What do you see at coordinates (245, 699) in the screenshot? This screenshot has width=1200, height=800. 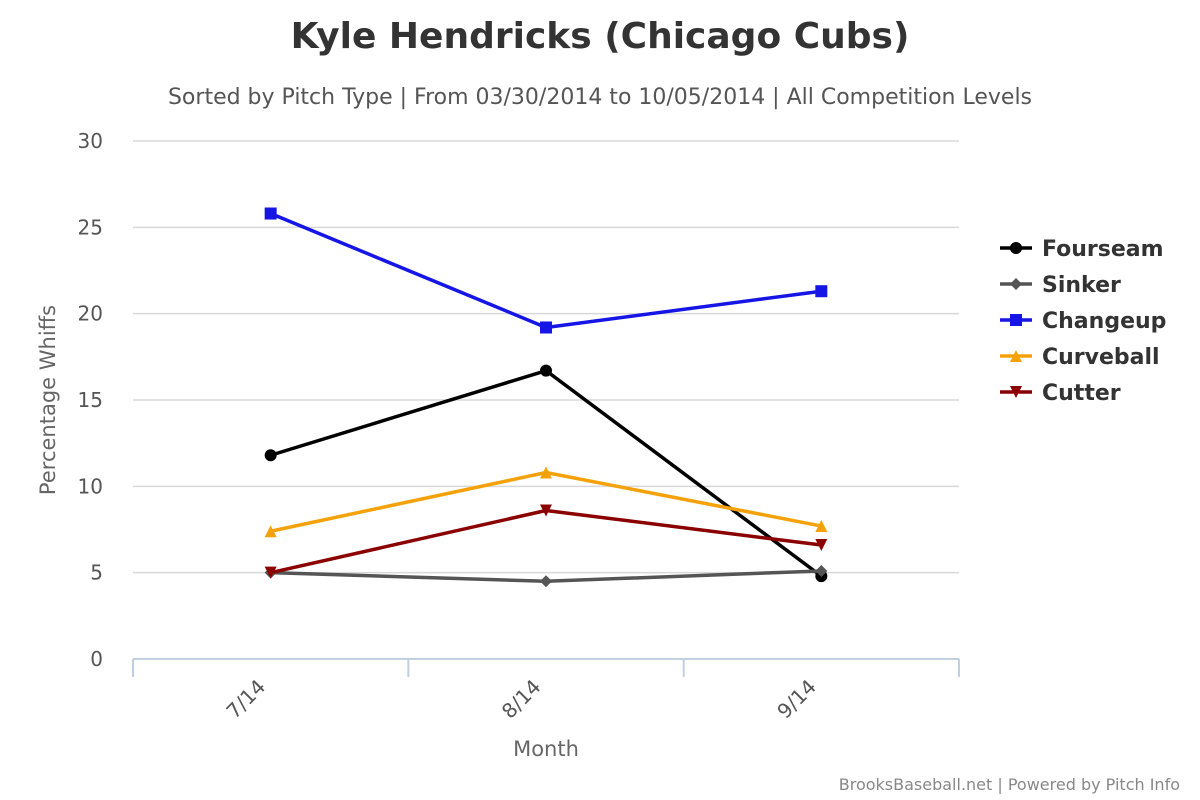 I see `x-tick-label: 7/14` at bounding box center [245, 699].